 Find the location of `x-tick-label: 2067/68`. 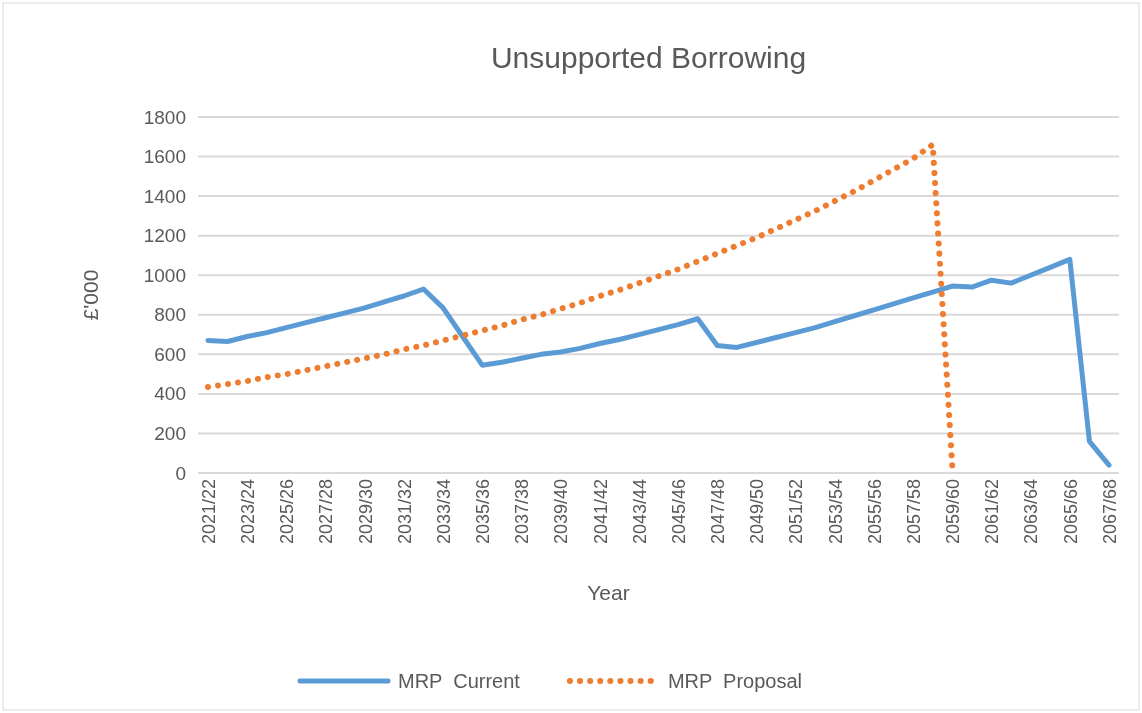

x-tick-label: 2067/68 is located at coordinates (1109, 512).